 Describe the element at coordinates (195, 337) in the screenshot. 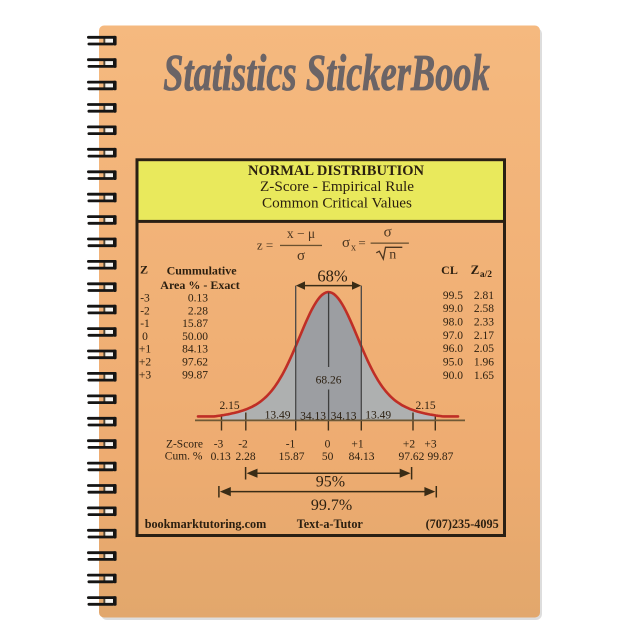

I see `svg-text: 50.00` at that location.